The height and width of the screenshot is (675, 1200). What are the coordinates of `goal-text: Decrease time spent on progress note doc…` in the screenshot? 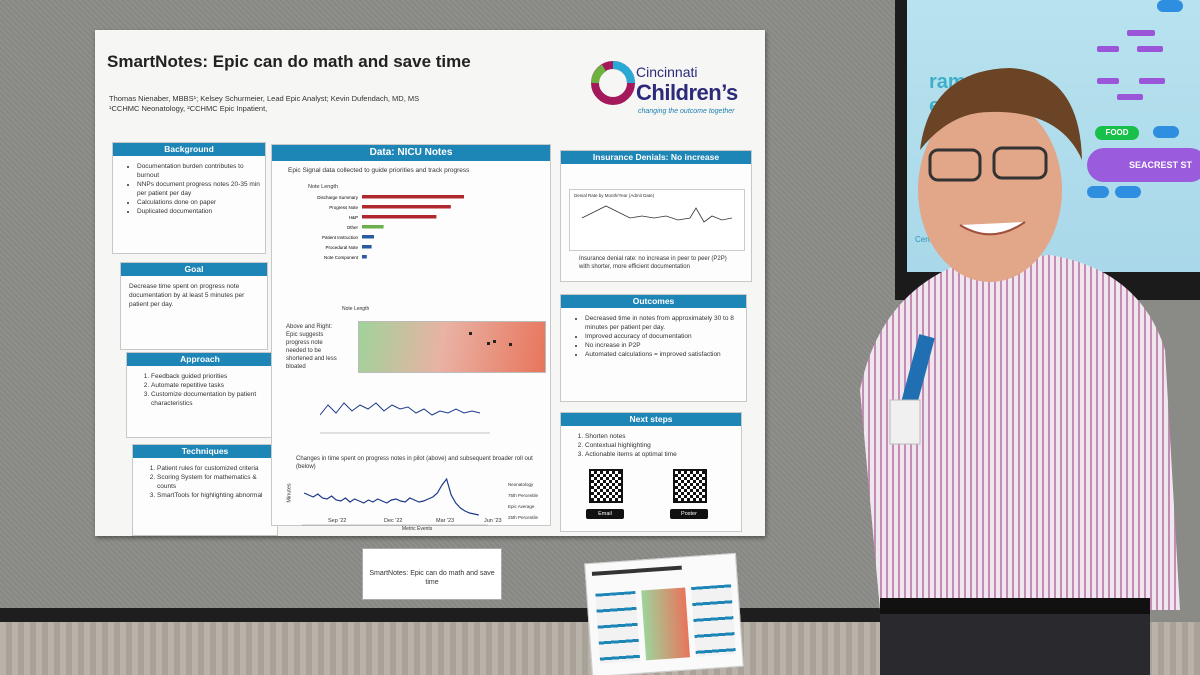 It's located at (187, 295).